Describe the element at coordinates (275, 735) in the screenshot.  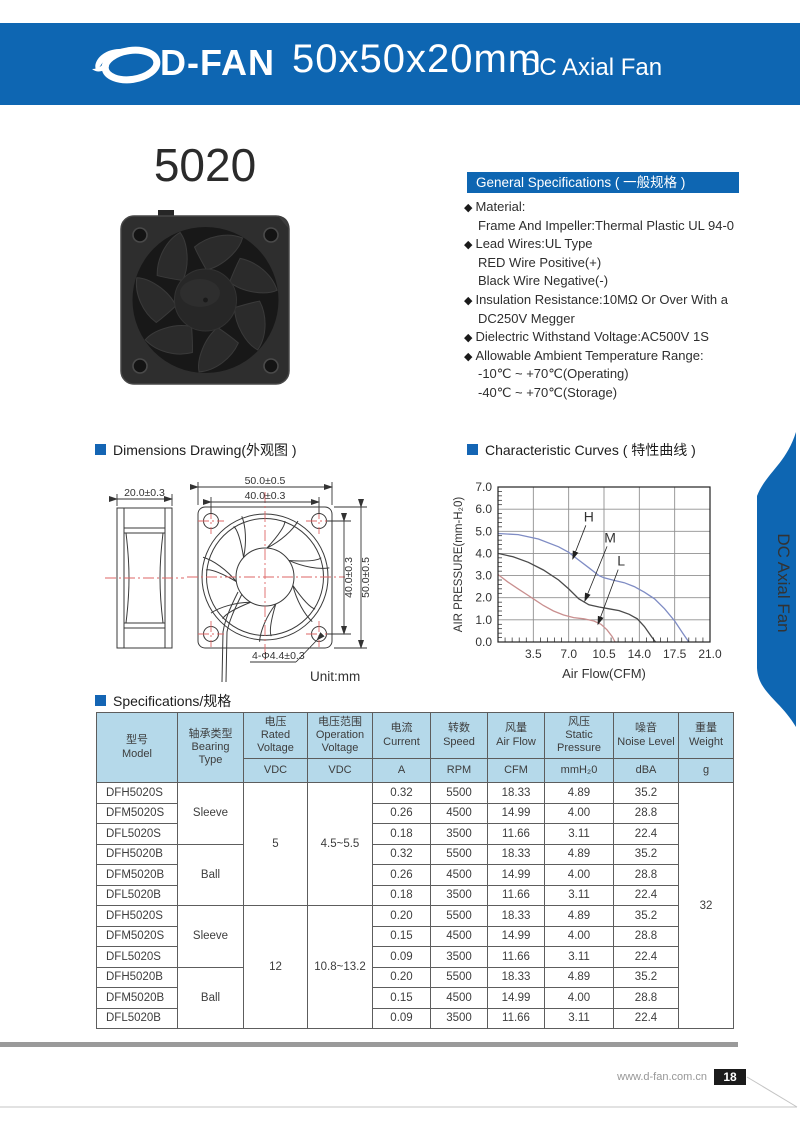
I see `column-header: 电压 Rated Voltage` at that location.